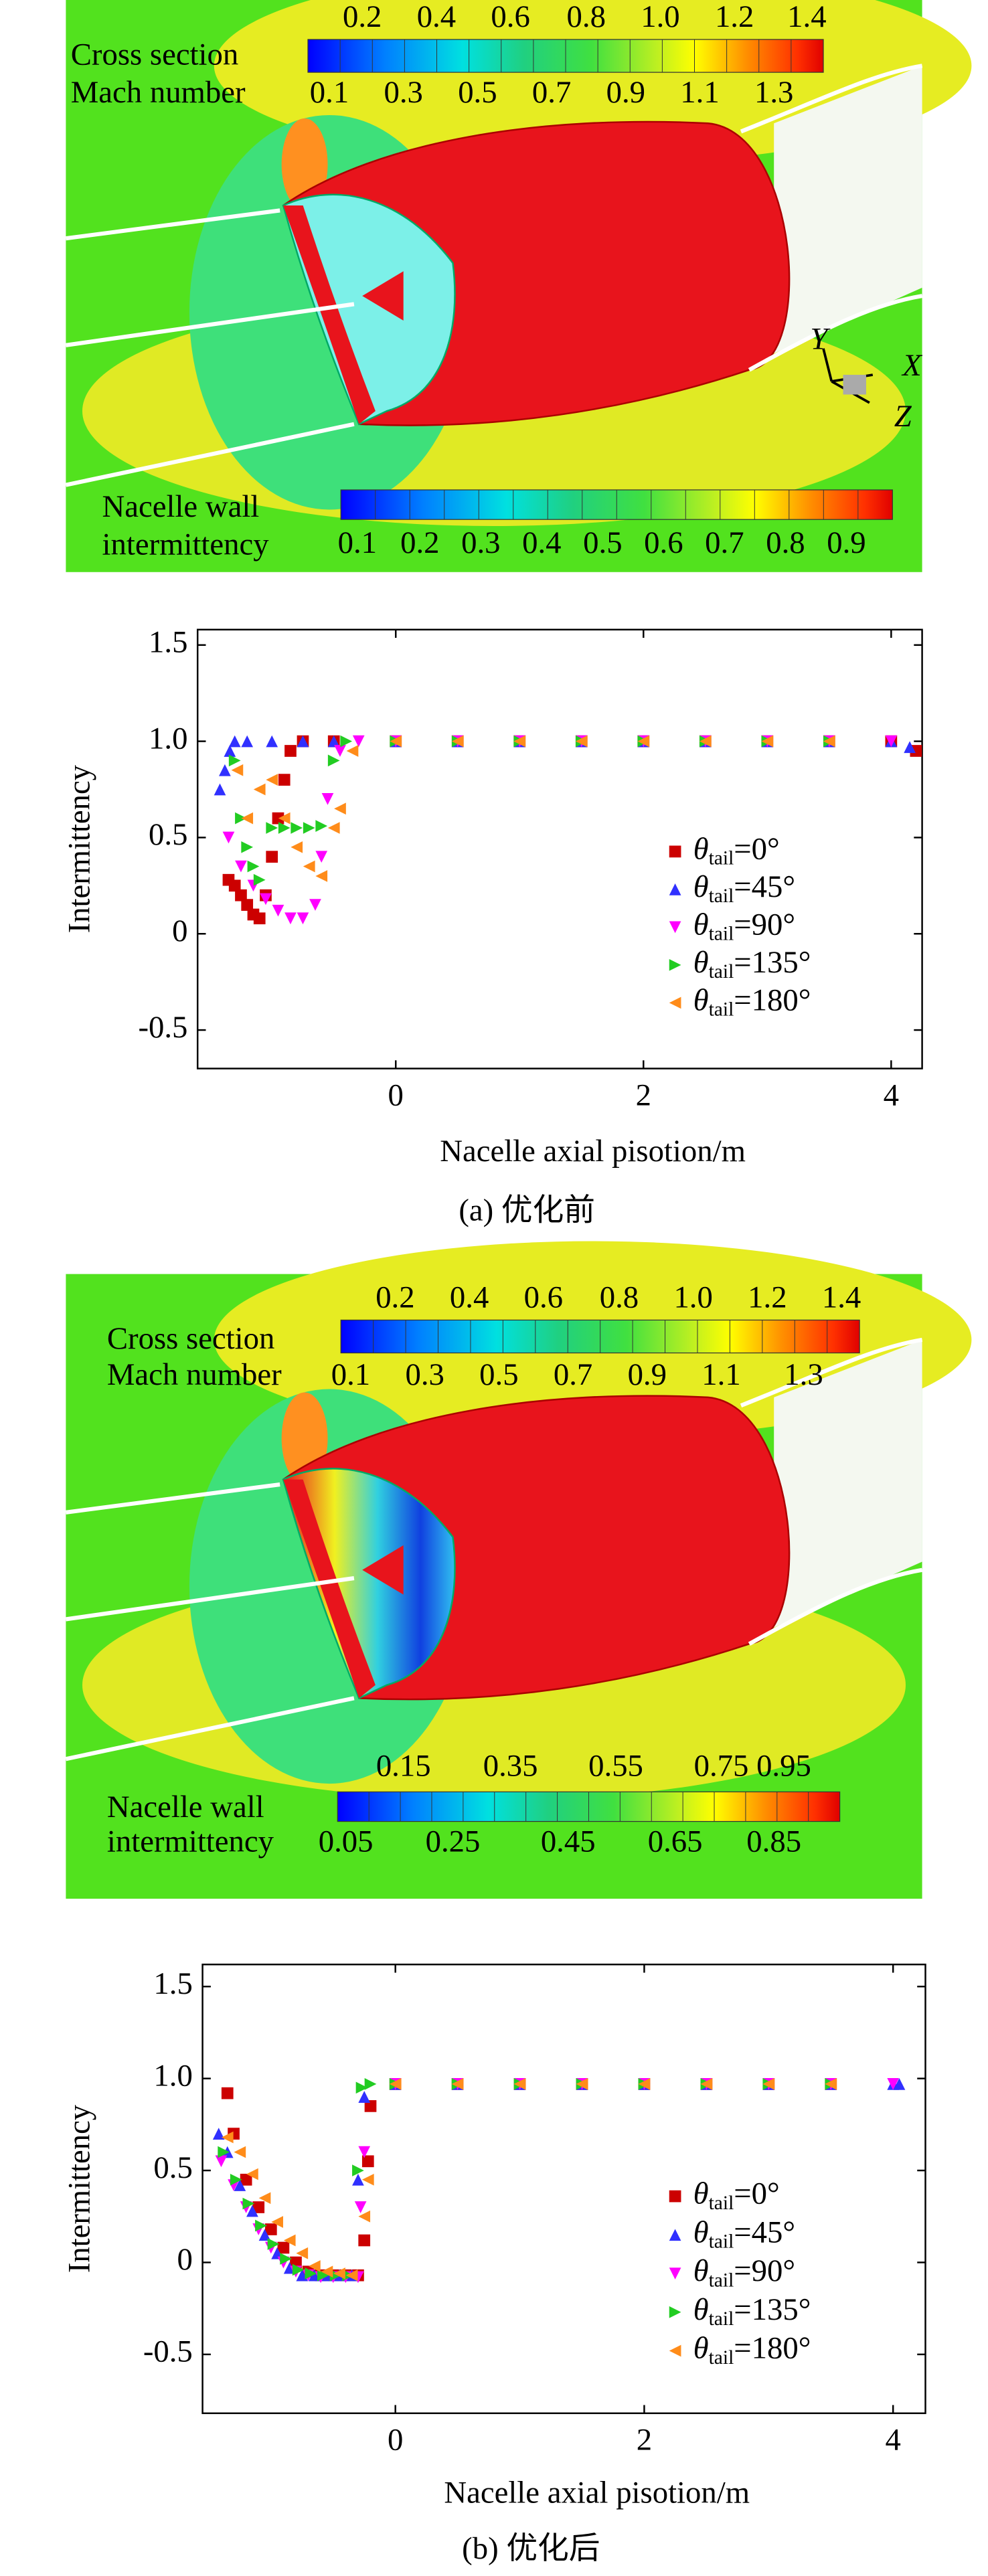 The height and width of the screenshot is (2576, 988). What do you see at coordinates (541, 542) in the screenshot?
I see `colorbar-label: 0.4` at bounding box center [541, 542].